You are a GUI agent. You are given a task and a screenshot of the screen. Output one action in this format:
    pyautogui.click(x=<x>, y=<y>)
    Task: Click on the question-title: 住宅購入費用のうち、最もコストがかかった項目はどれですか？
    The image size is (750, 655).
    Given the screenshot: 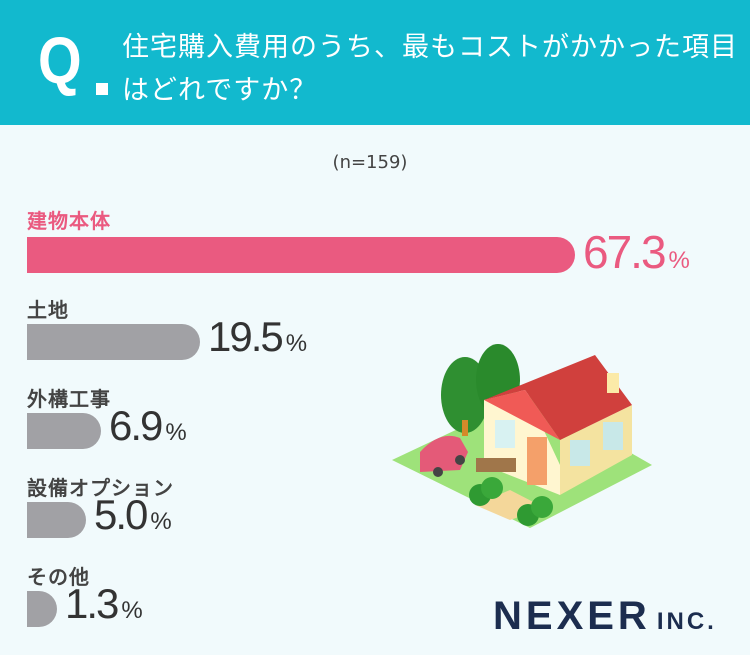 What is the action you would take?
    pyautogui.click(x=430, y=69)
    